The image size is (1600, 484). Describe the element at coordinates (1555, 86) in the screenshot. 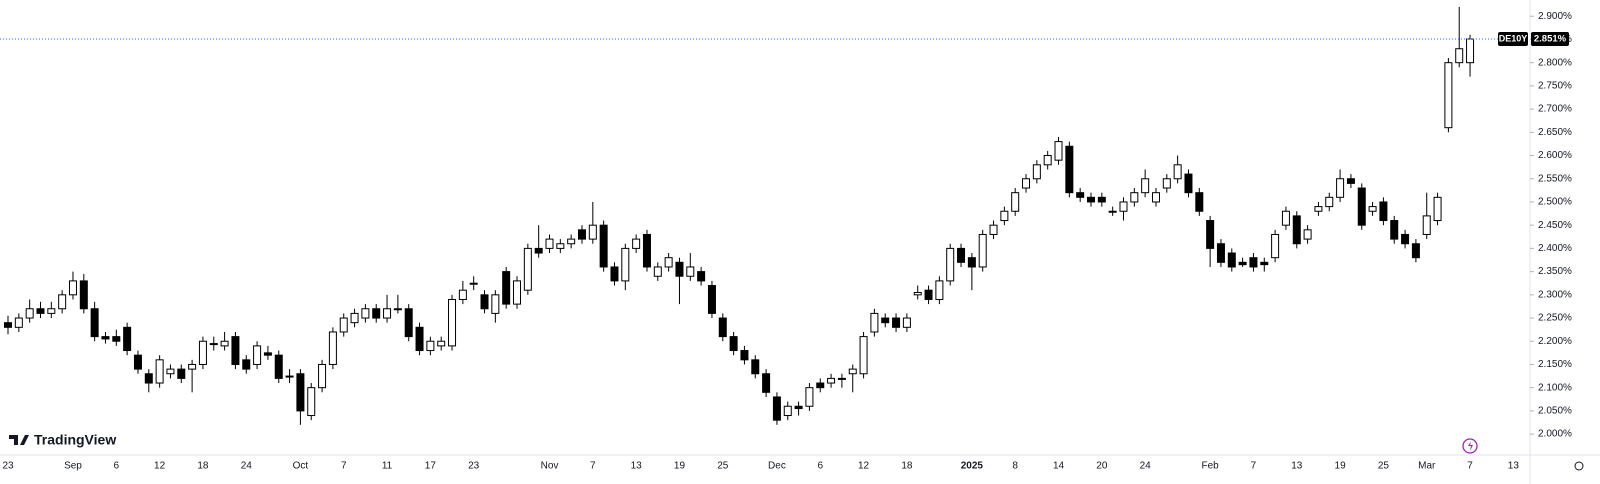

I see `y-tick-label: 2.750%` at that location.